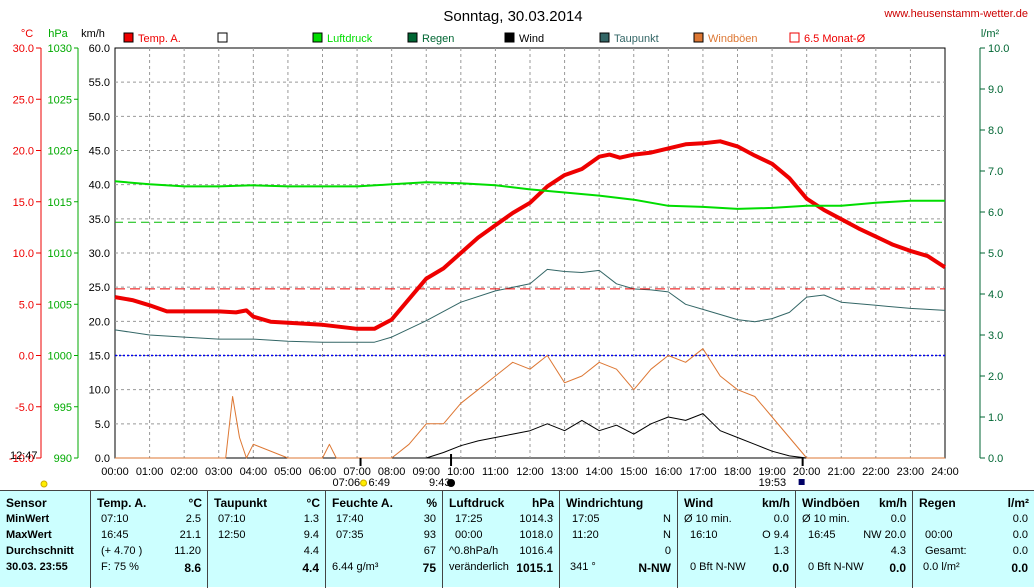 Image resolution: width=1034 pixels, height=588 pixels. I want to click on wind-avg-value: 1.3, so click(781, 551).